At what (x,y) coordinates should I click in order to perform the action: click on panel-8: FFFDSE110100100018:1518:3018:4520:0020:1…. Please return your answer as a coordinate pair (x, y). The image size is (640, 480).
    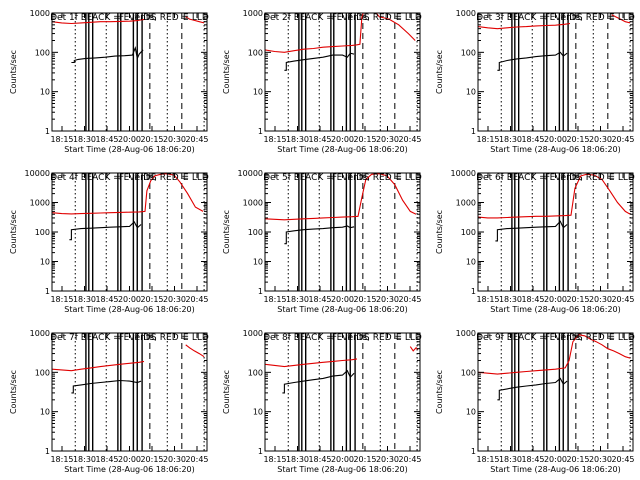
    Looking at the image, I should click on (322, 401).